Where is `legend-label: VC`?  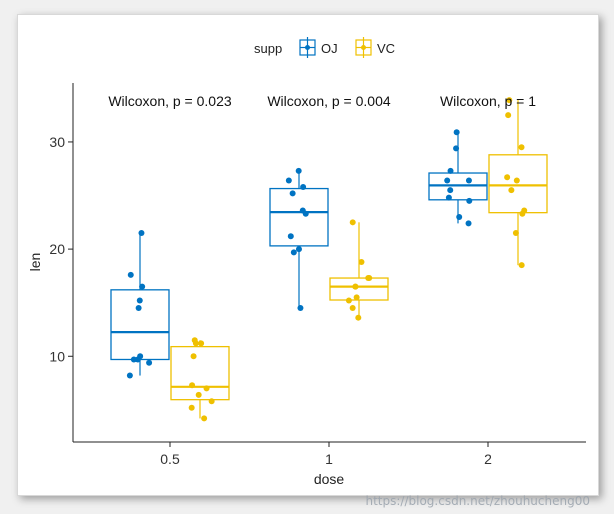 legend-label: VC is located at coordinates (386, 48).